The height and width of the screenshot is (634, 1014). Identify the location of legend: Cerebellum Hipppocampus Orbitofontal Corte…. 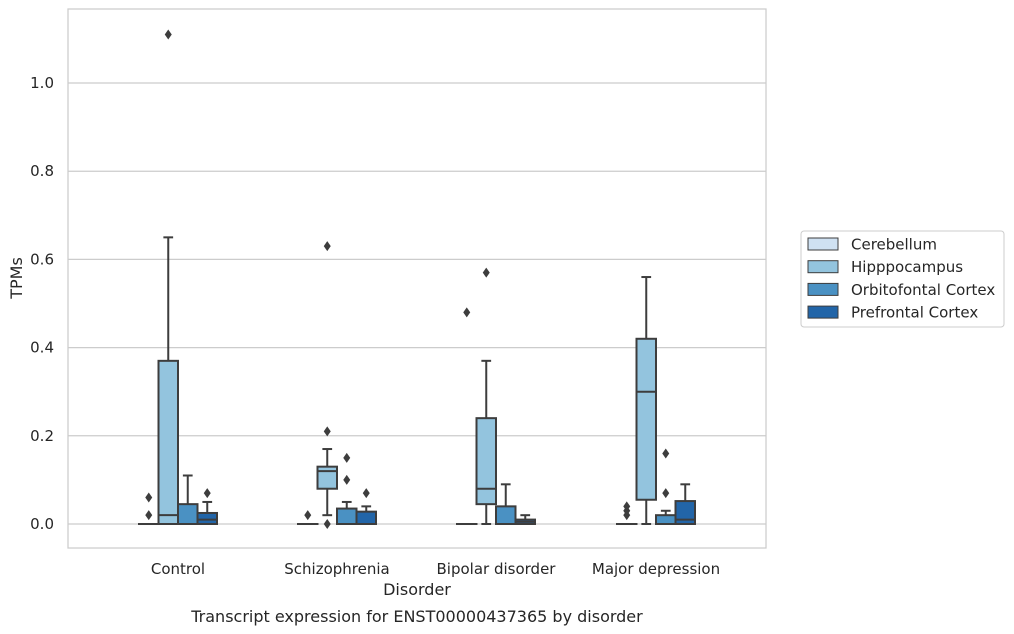
(902, 279).